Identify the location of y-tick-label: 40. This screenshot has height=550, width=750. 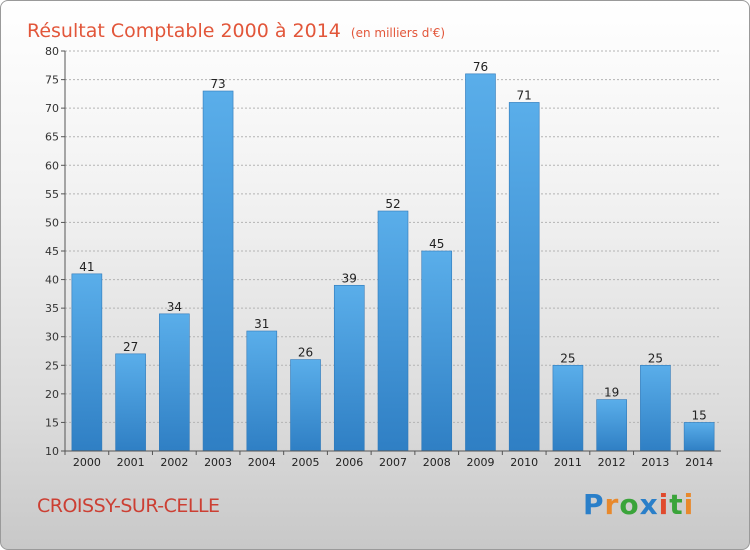
(52, 280).